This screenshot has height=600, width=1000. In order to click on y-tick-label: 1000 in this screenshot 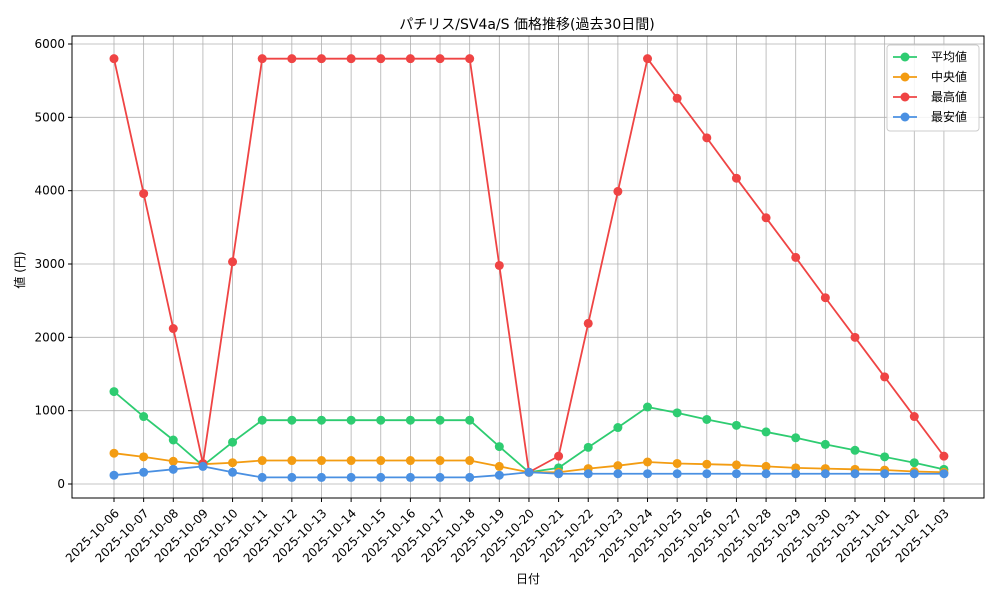, I will do `click(49, 411)`.